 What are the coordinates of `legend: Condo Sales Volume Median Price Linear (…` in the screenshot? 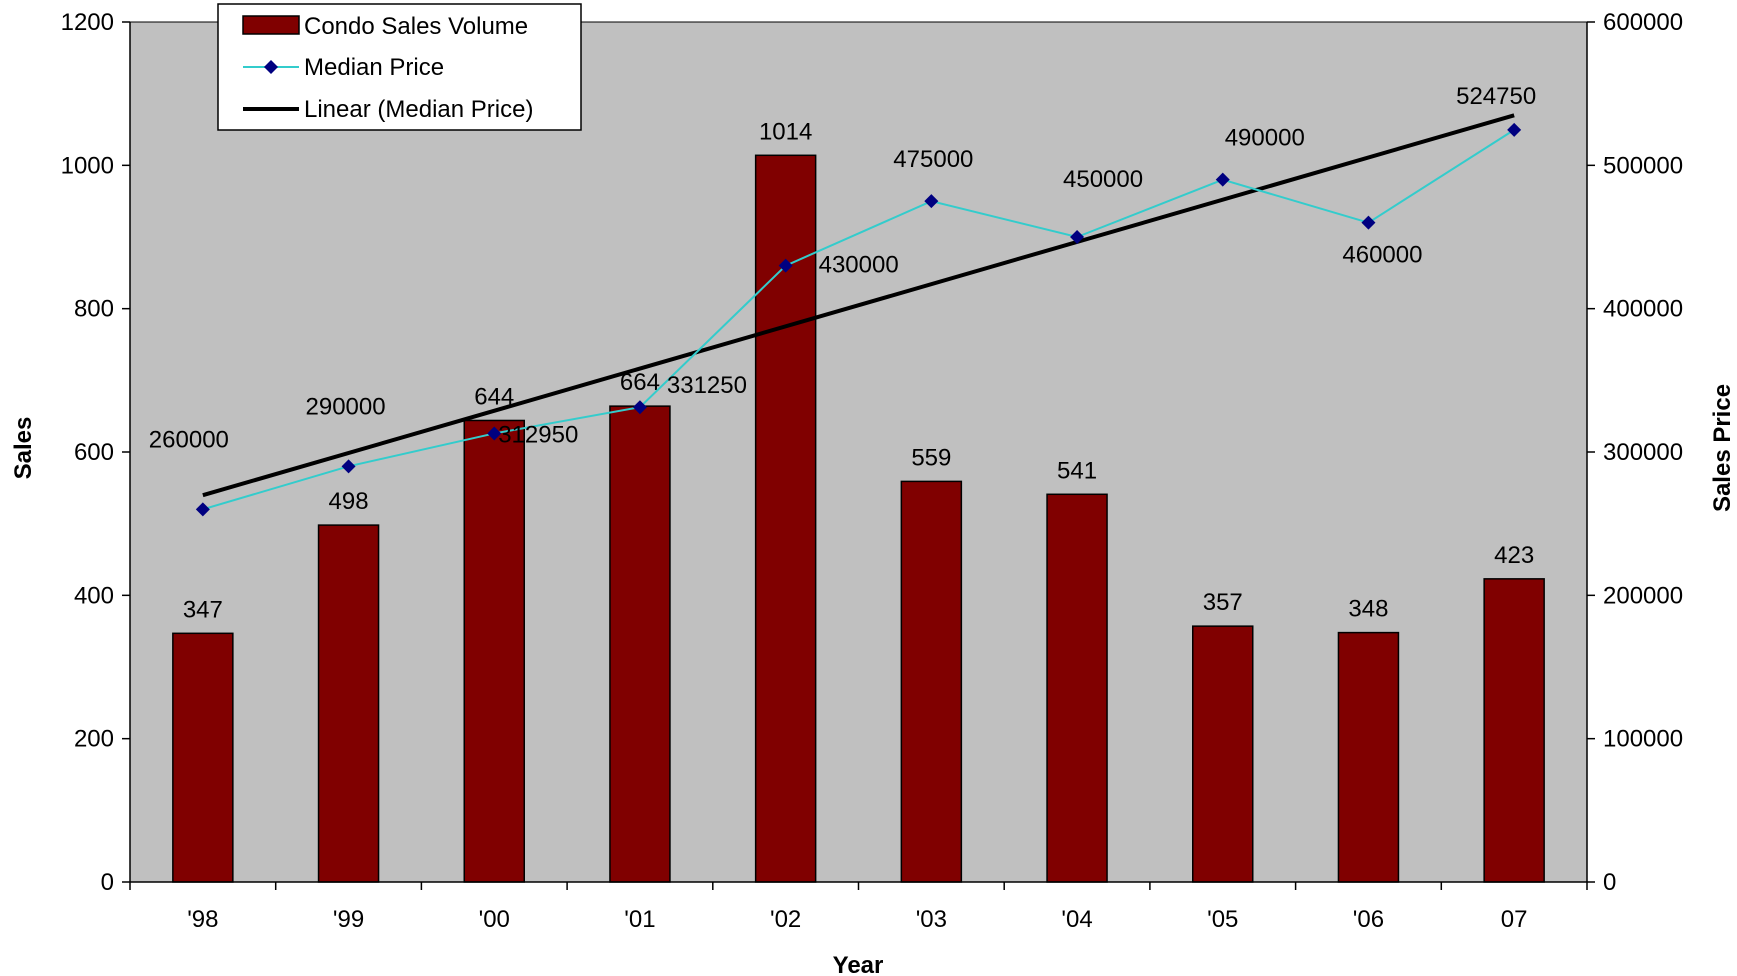 It's located at (399, 67).